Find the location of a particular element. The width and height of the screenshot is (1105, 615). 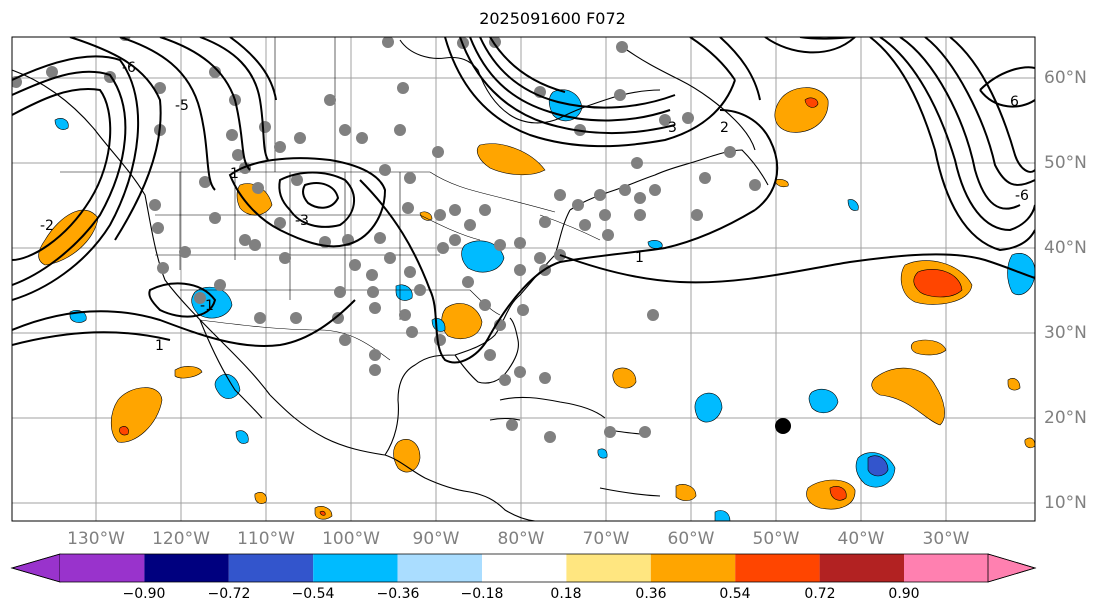

colorbar-tick-label: 0.54 is located at coordinates (735, 594).